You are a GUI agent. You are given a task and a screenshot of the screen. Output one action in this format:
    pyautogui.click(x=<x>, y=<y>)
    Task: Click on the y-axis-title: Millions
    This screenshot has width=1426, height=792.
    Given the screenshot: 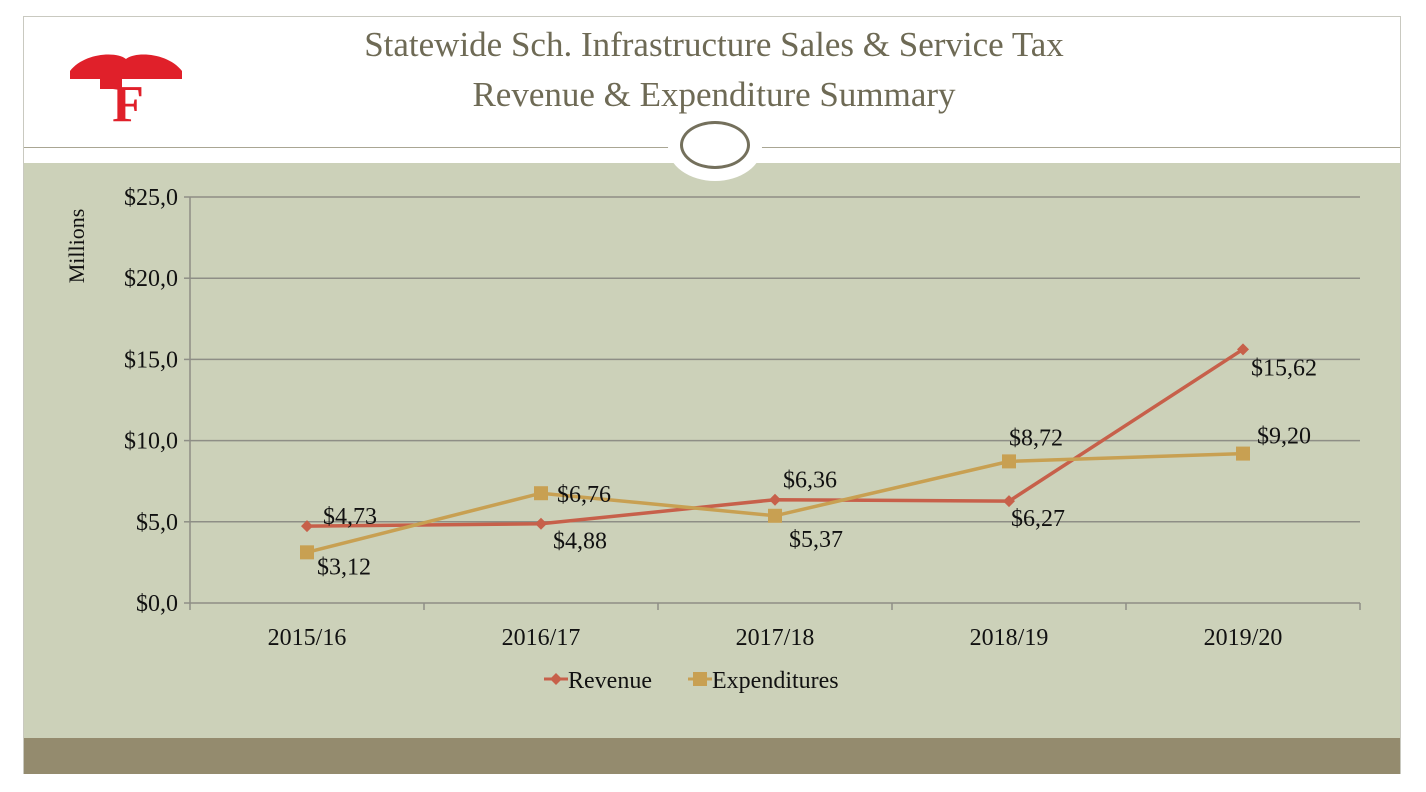 What is the action you would take?
    pyautogui.click(x=76, y=246)
    